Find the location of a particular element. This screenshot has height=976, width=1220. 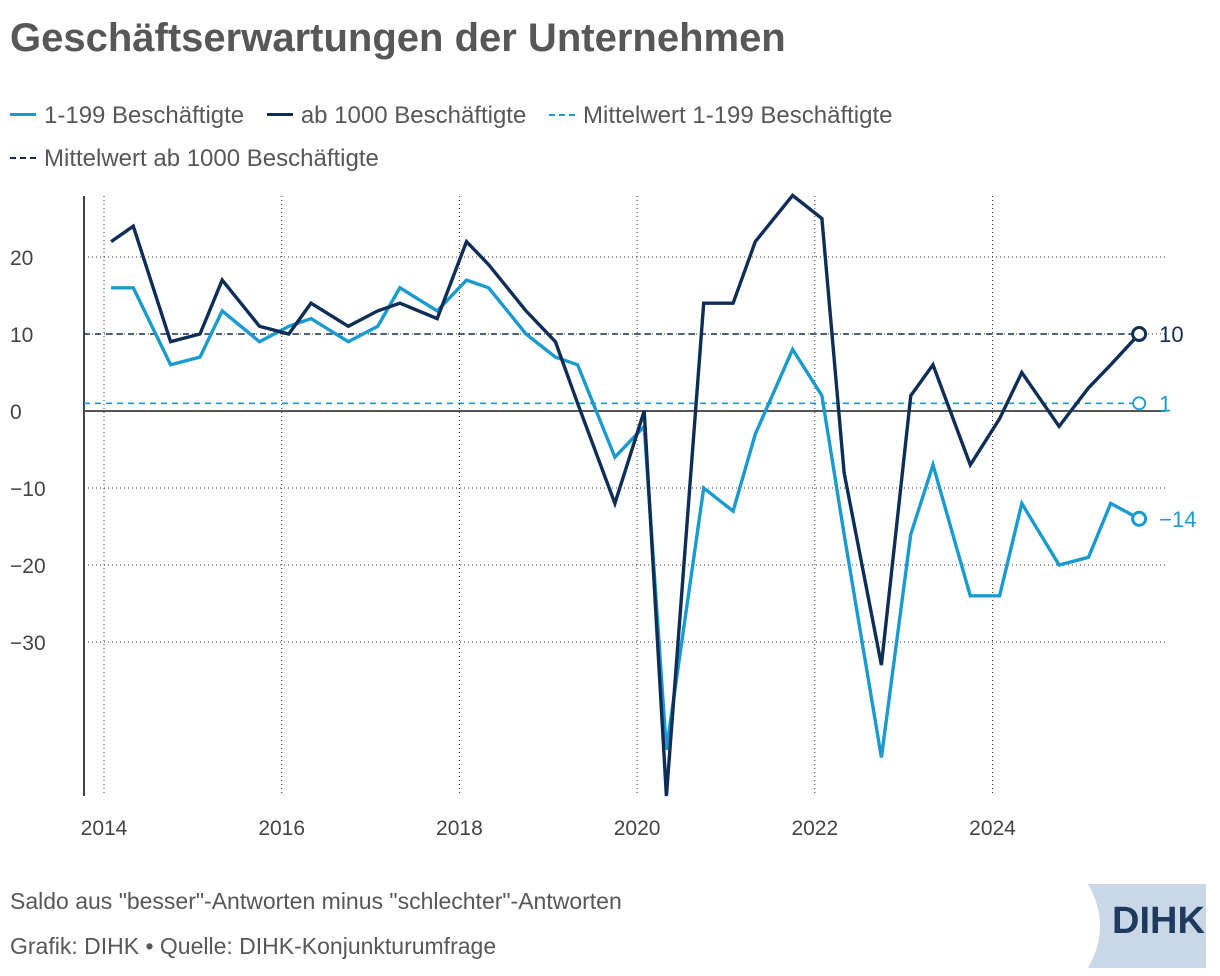

legend-label-mean-small: Mittelwert 1-199 Beschäftigte is located at coordinates (738, 115).